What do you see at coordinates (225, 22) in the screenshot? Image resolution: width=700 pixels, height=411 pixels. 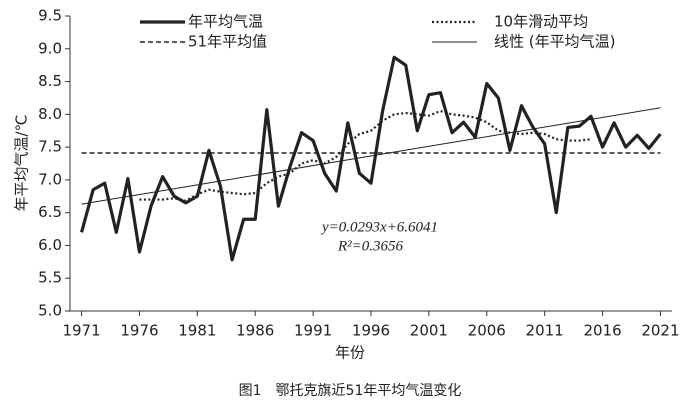 I see `legend-label: 年平均气温` at bounding box center [225, 22].